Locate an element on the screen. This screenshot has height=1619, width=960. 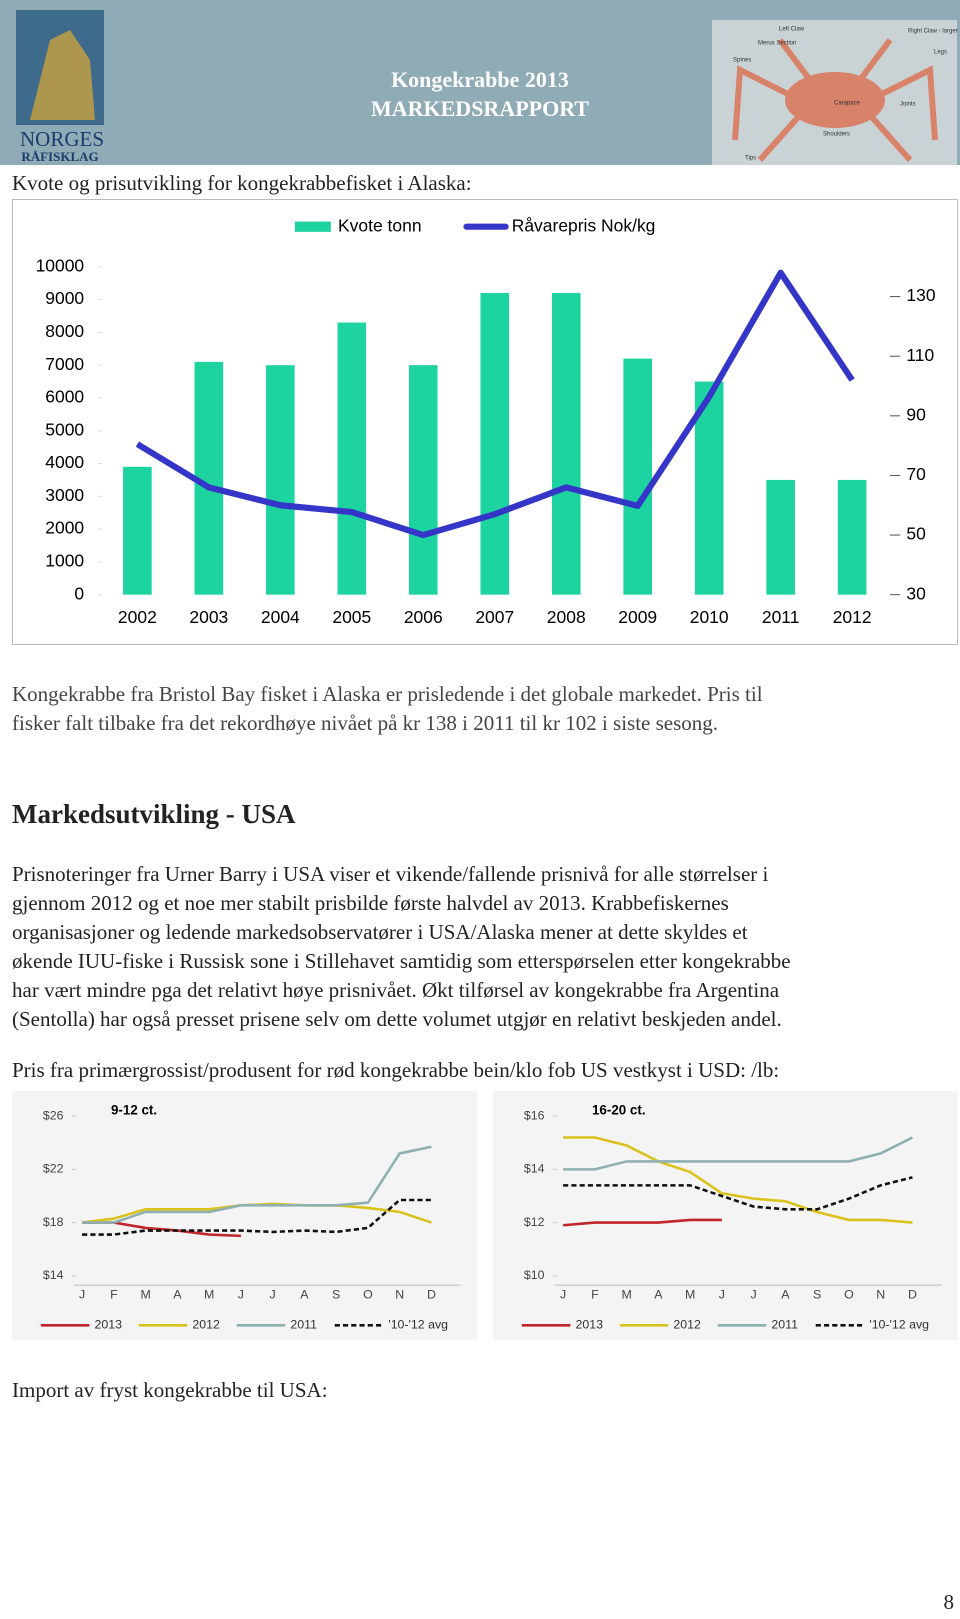
y-tick-label: 10000 is located at coordinates (60, 265).